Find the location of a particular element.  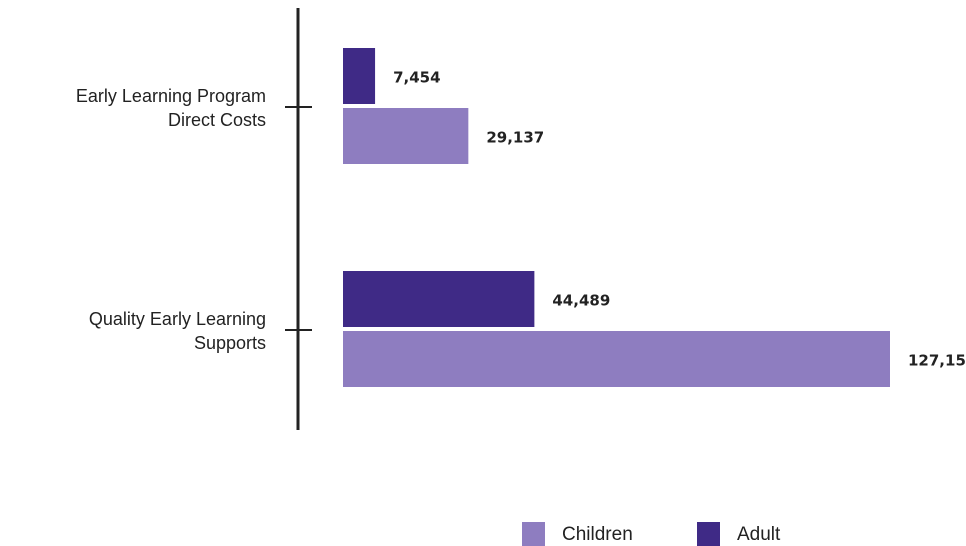

category-label: Direct Costs is located at coordinates (217, 120).